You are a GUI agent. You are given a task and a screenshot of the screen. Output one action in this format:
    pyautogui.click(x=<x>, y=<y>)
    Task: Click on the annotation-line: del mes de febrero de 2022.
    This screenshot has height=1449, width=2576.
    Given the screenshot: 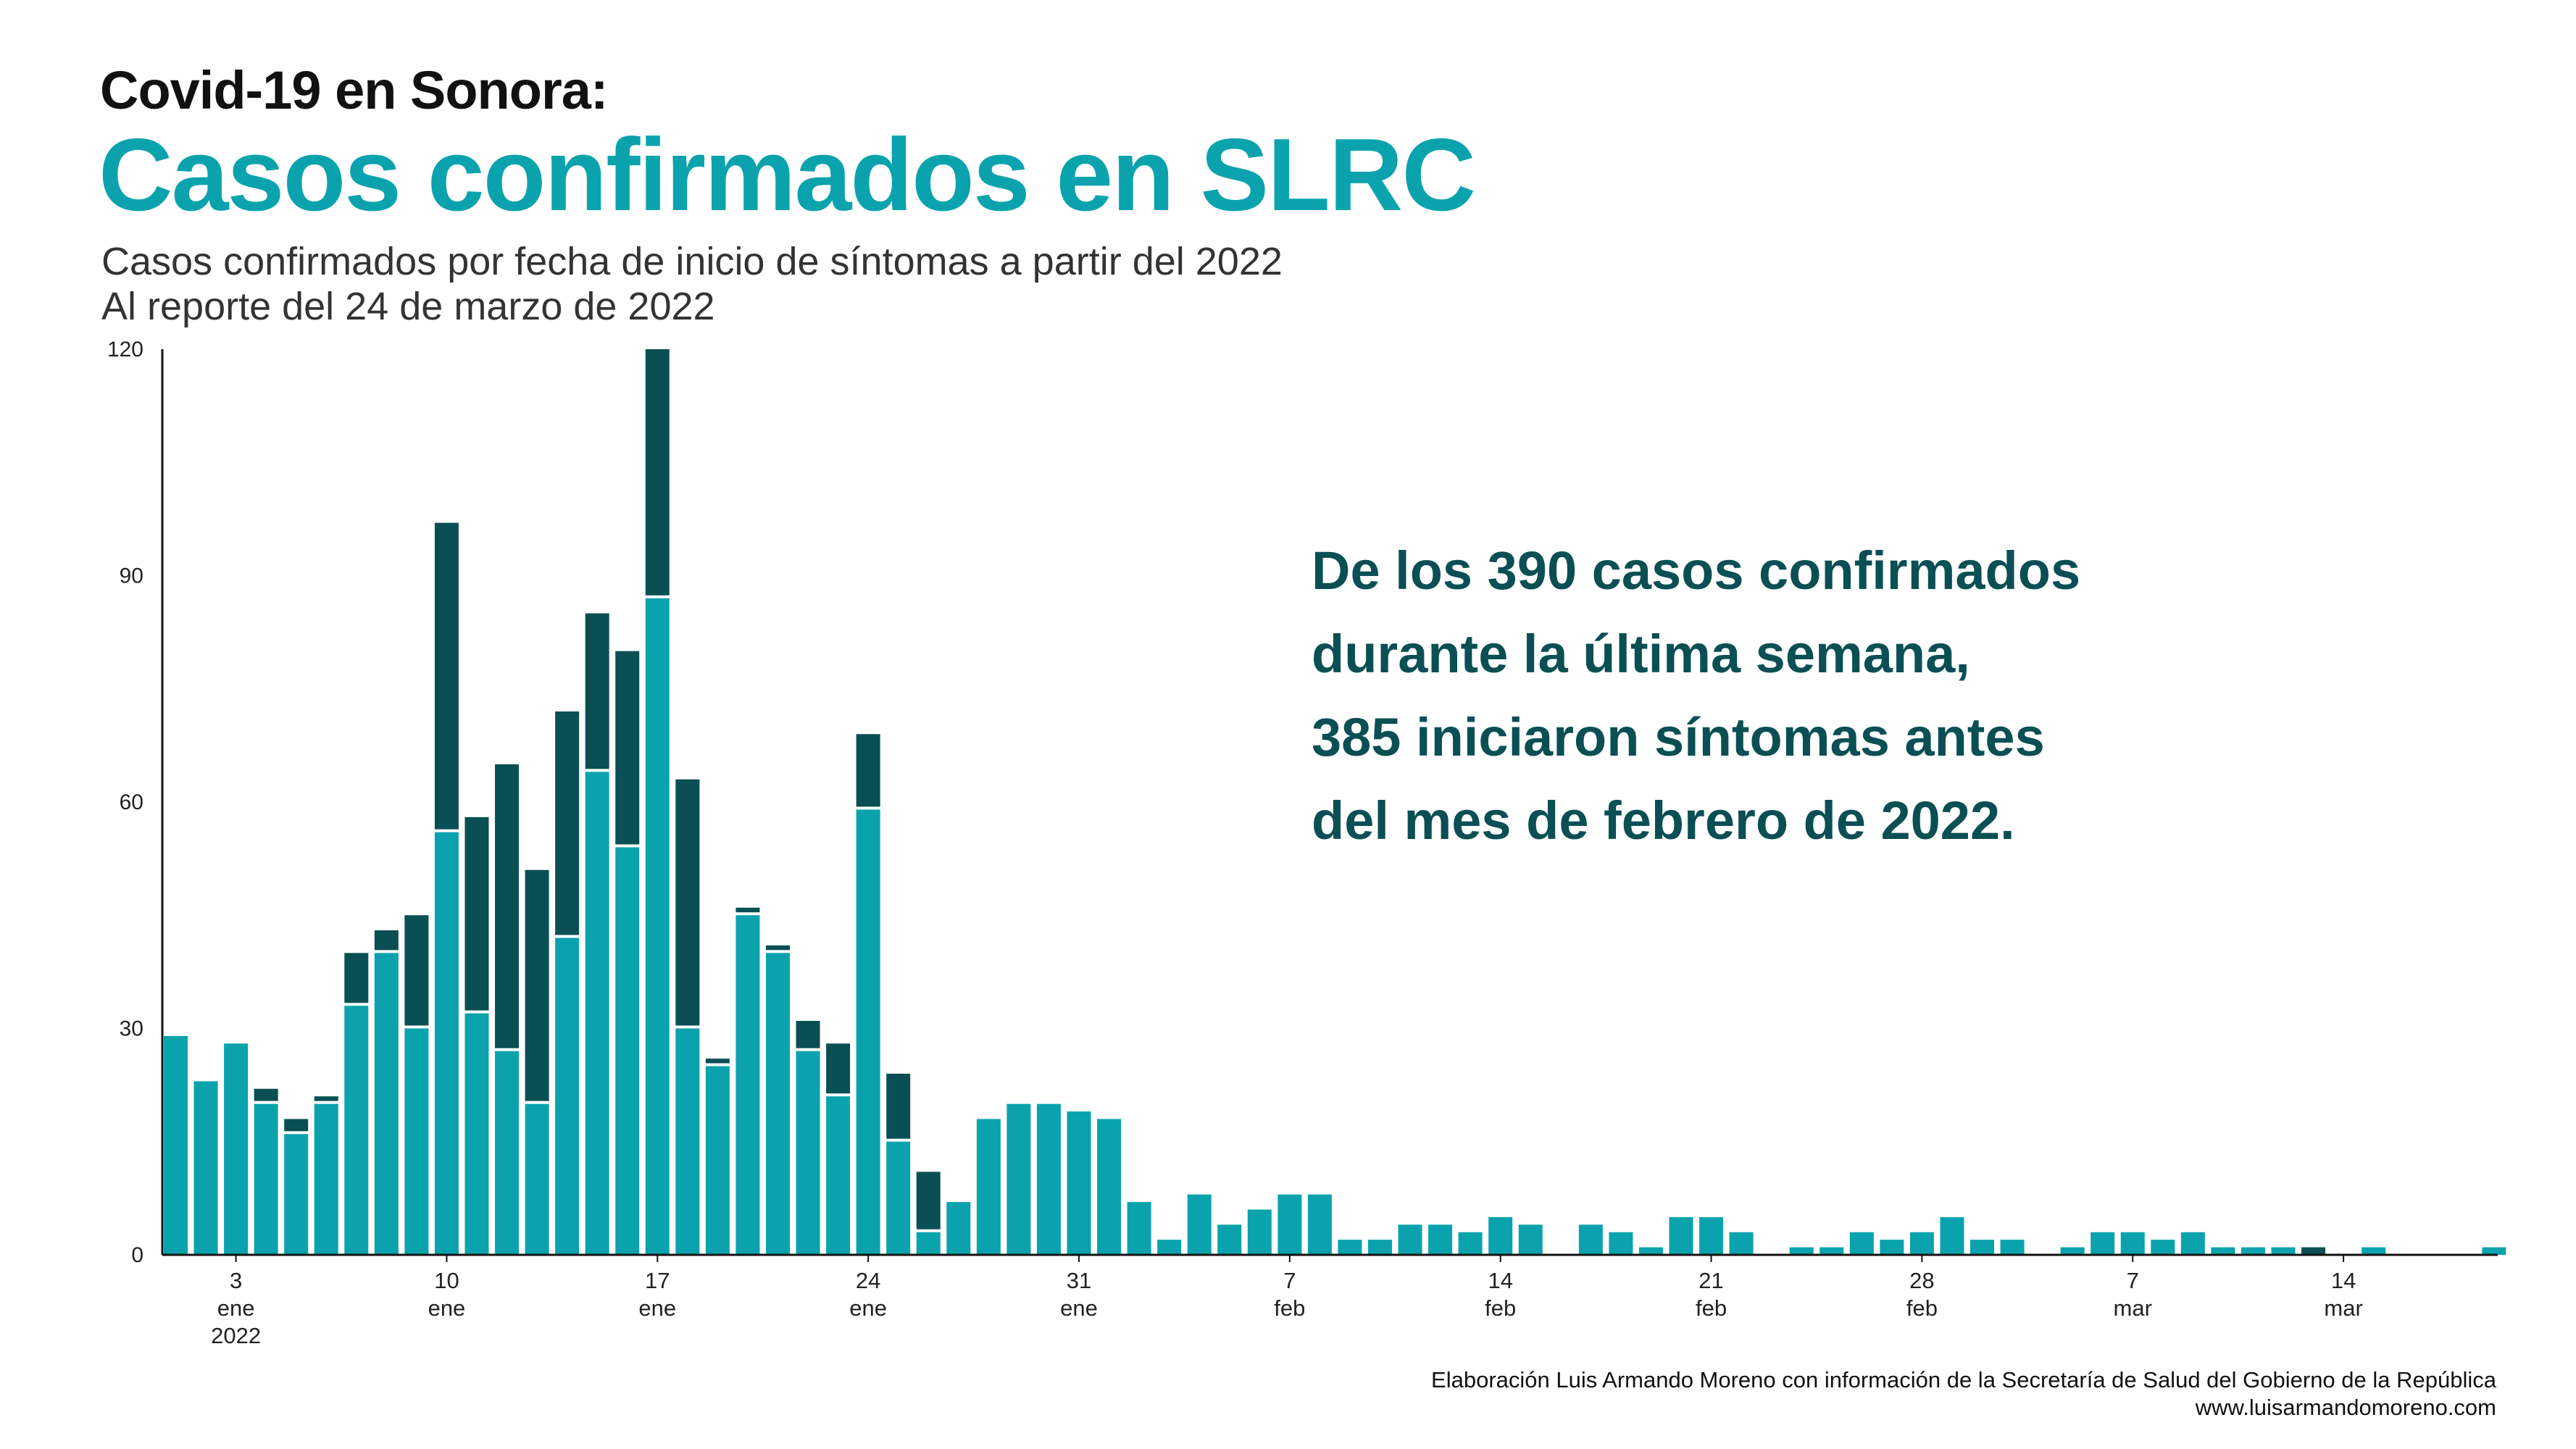 What is the action you would take?
    pyautogui.click(x=1663, y=820)
    